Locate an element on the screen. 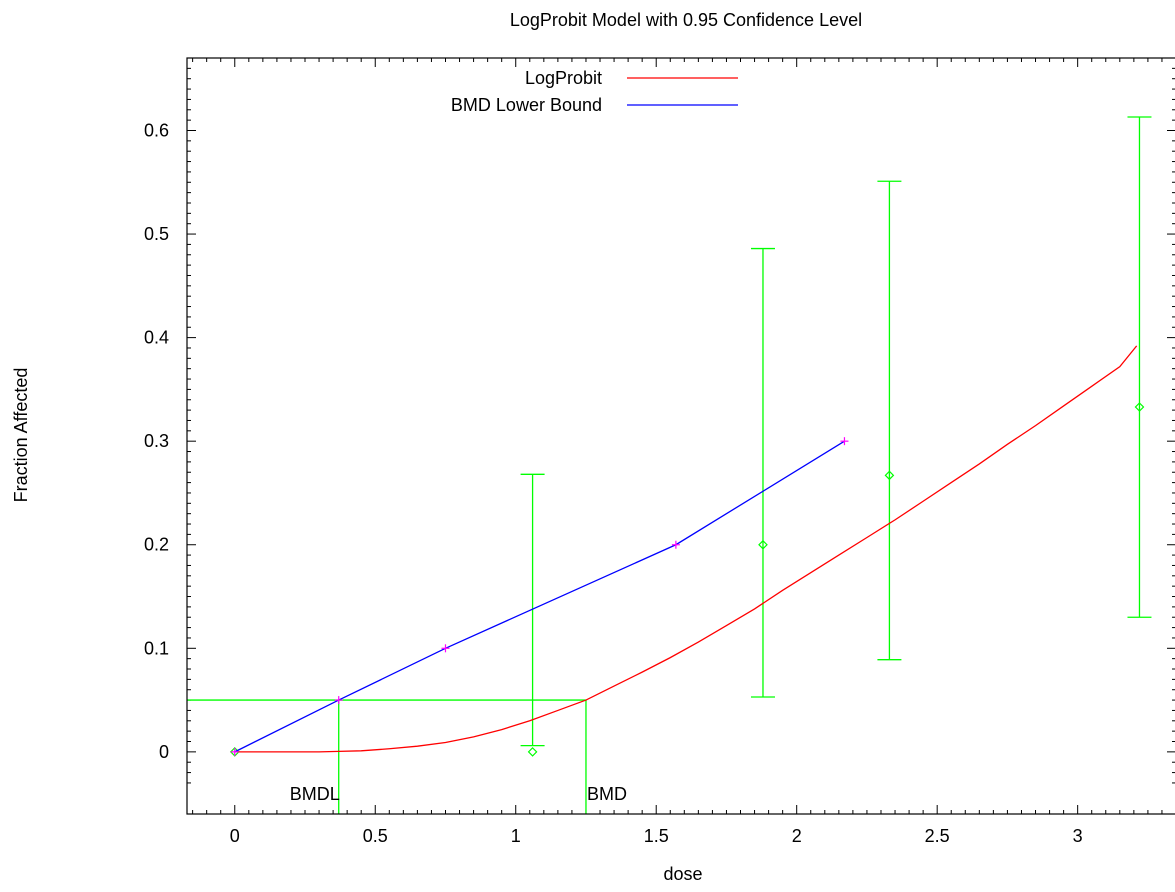 Image resolution: width=1175 pixels, height=892 pixels. y-tick-label: 0.2 is located at coordinates (156, 545).